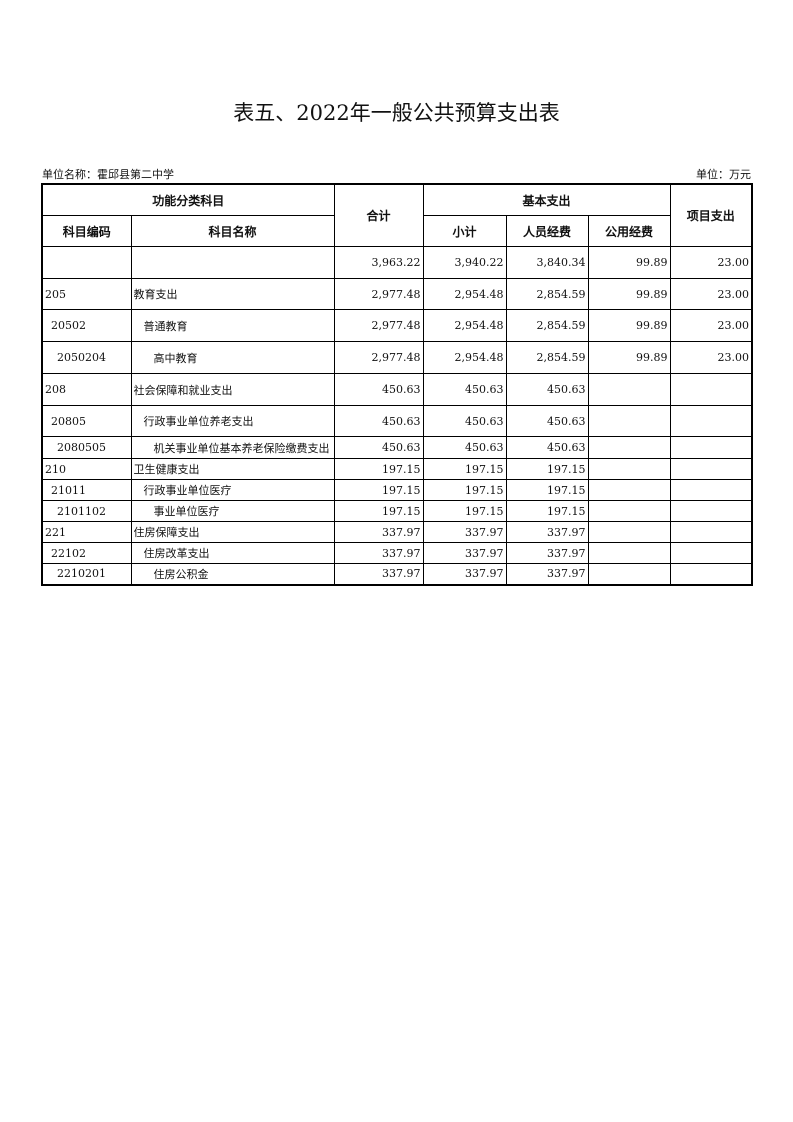  What do you see at coordinates (86, 469) in the screenshot?
I see `cell-code: 210` at bounding box center [86, 469].